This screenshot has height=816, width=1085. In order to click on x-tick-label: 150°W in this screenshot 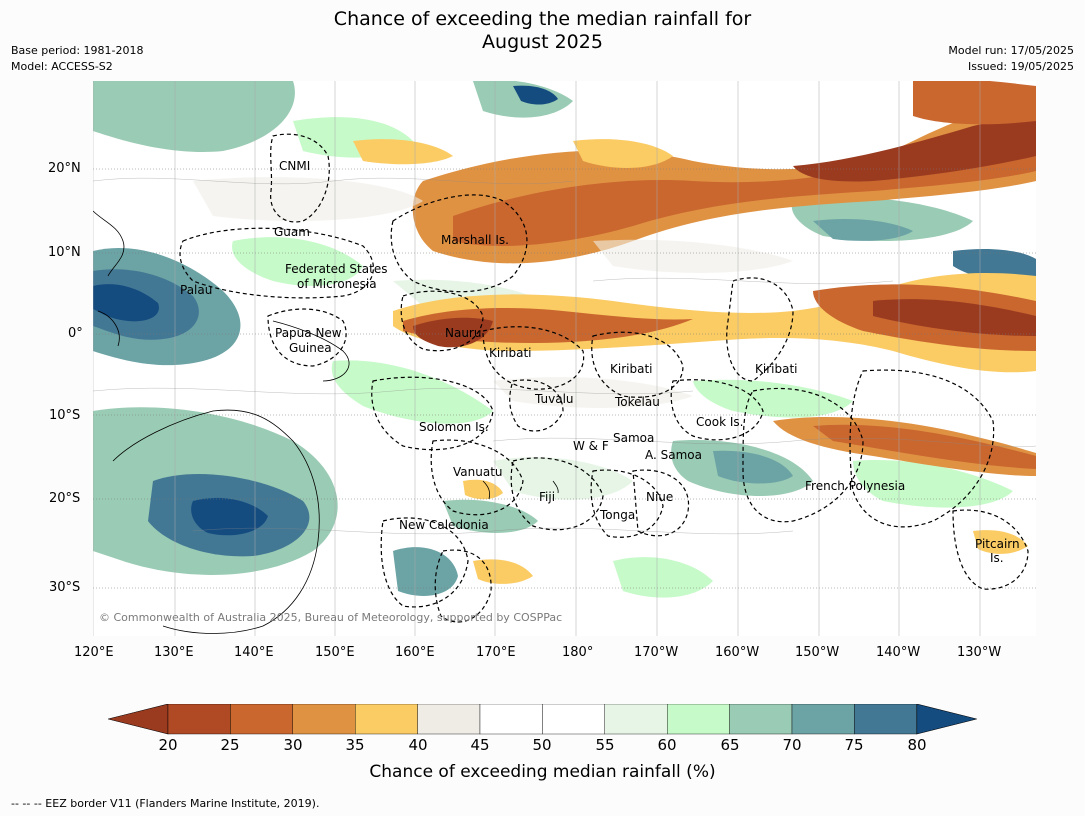, I will do `click(817, 652)`.